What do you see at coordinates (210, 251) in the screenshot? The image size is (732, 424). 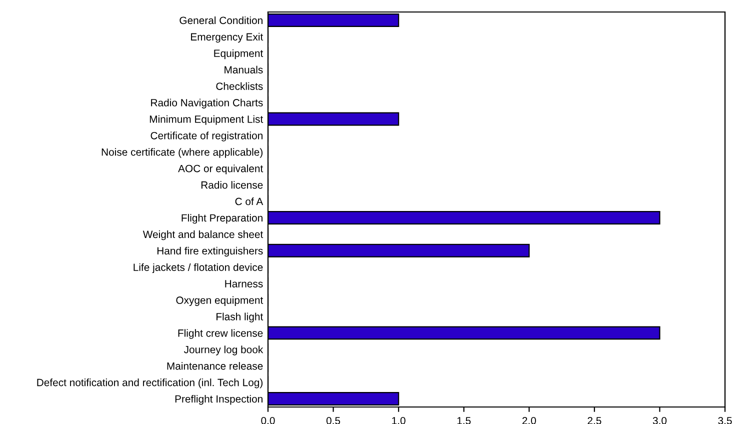 I see `y-tick-label: Hand fire extinguishers` at bounding box center [210, 251].